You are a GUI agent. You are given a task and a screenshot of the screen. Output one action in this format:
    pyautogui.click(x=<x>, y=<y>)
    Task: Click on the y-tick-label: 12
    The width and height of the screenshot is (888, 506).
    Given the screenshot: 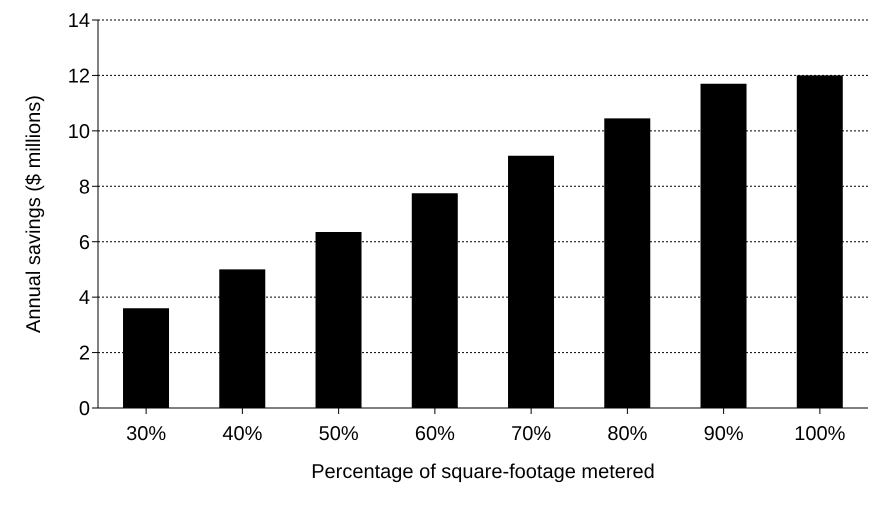 What is the action you would take?
    pyautogui.click(x=79, y=77)
    